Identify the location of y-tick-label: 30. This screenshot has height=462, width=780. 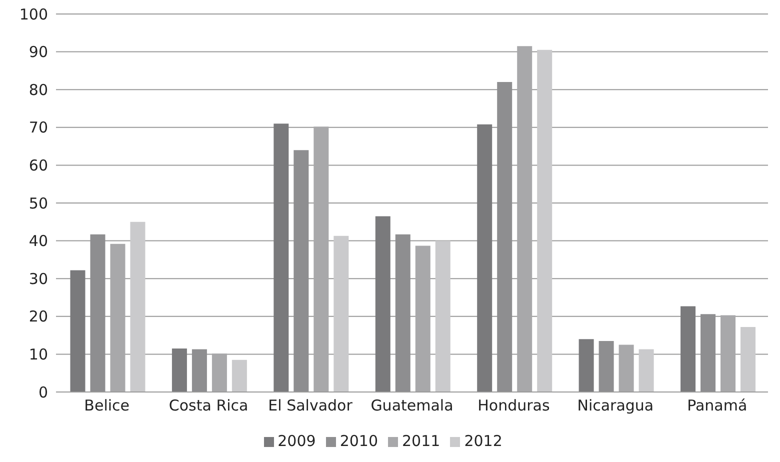
(38, 279).